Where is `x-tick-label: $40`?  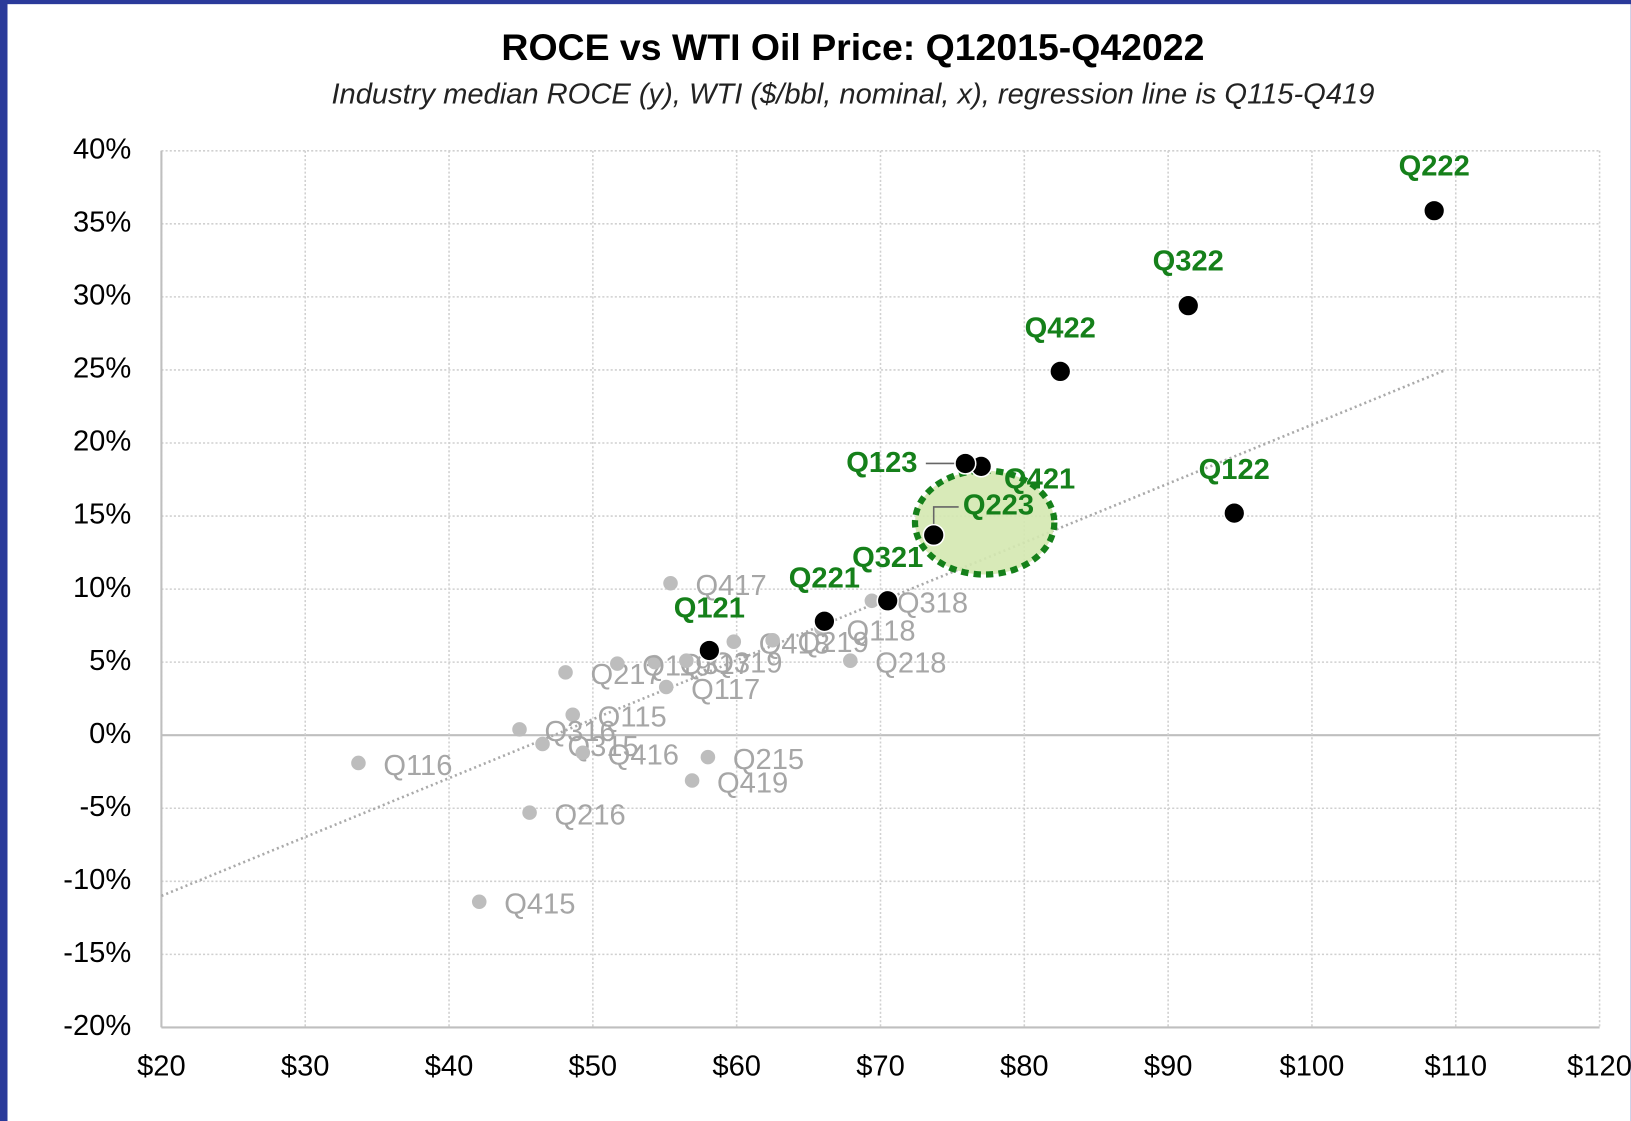 x-tick-label: $40 is located at coordinates (449, 1067).